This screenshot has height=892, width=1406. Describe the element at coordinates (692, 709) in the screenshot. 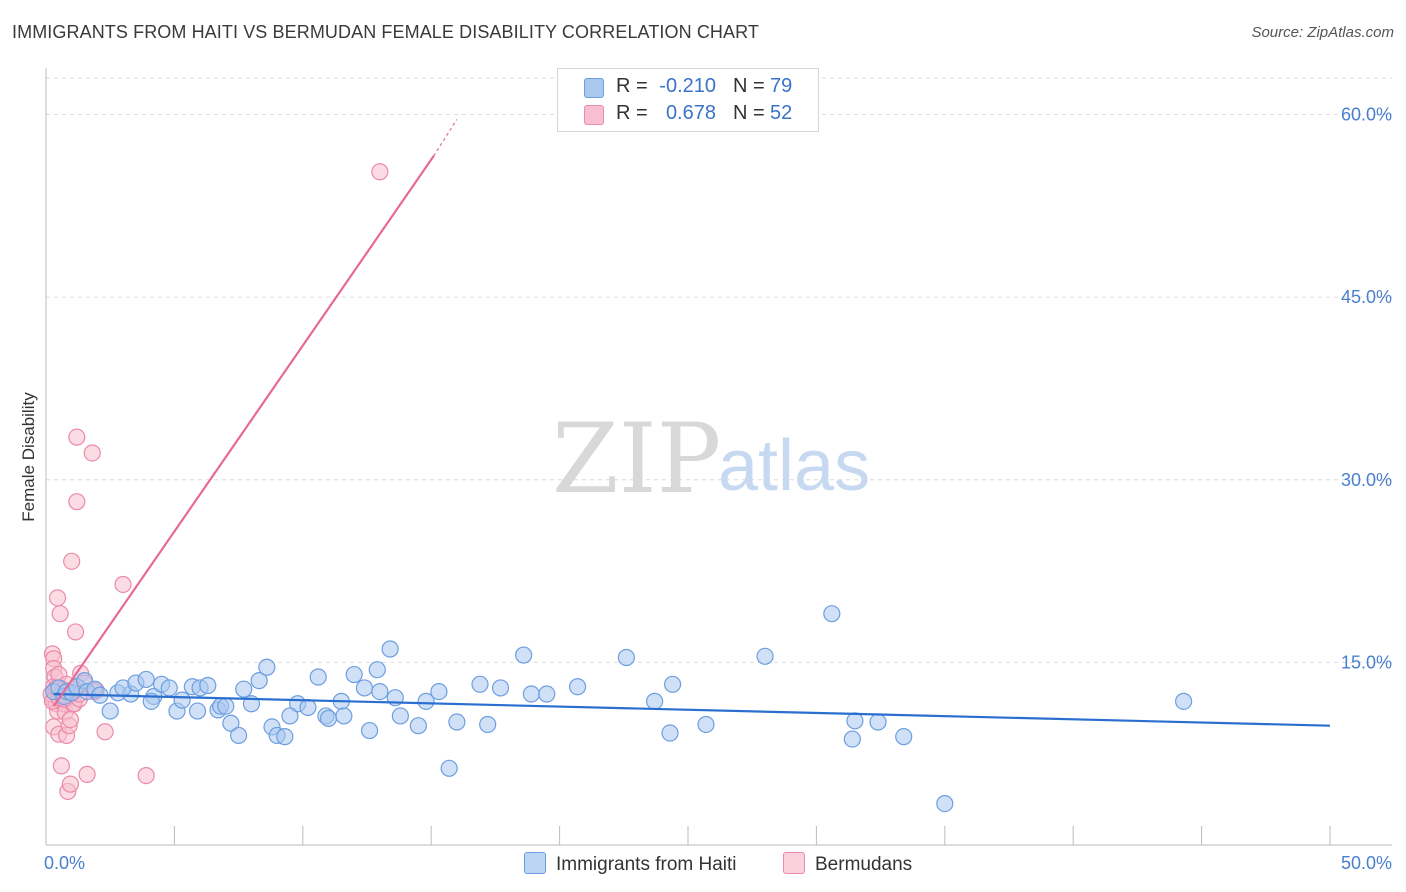

I see `trend-line-haiti` at that location.